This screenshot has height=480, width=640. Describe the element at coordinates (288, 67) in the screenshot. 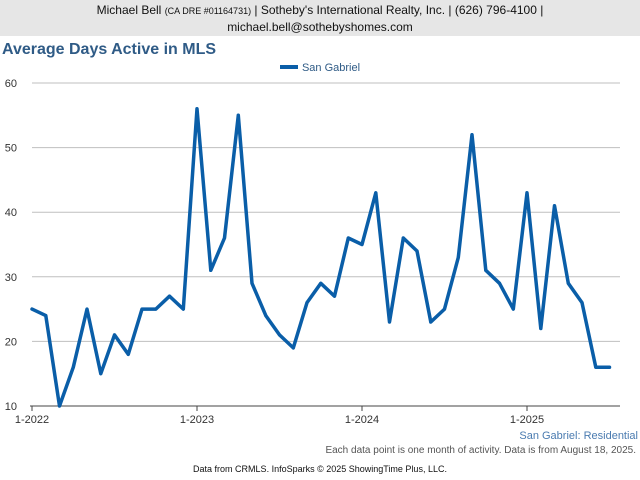

I see `legend-swatch` at that location.